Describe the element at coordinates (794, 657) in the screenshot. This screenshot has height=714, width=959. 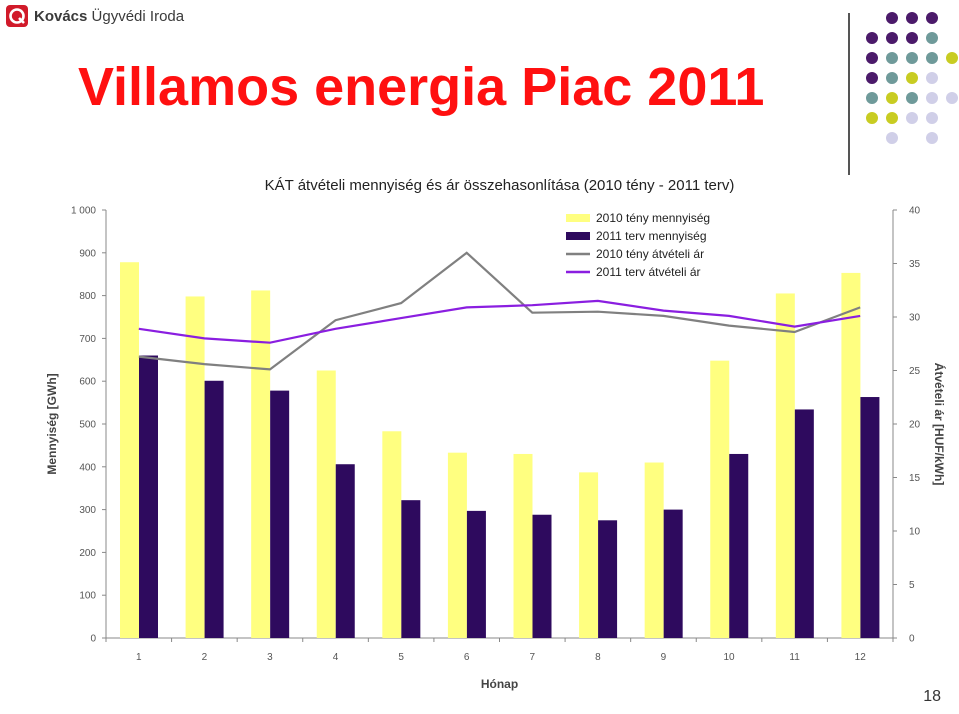
I see `x-tick-label: 11` at that location.